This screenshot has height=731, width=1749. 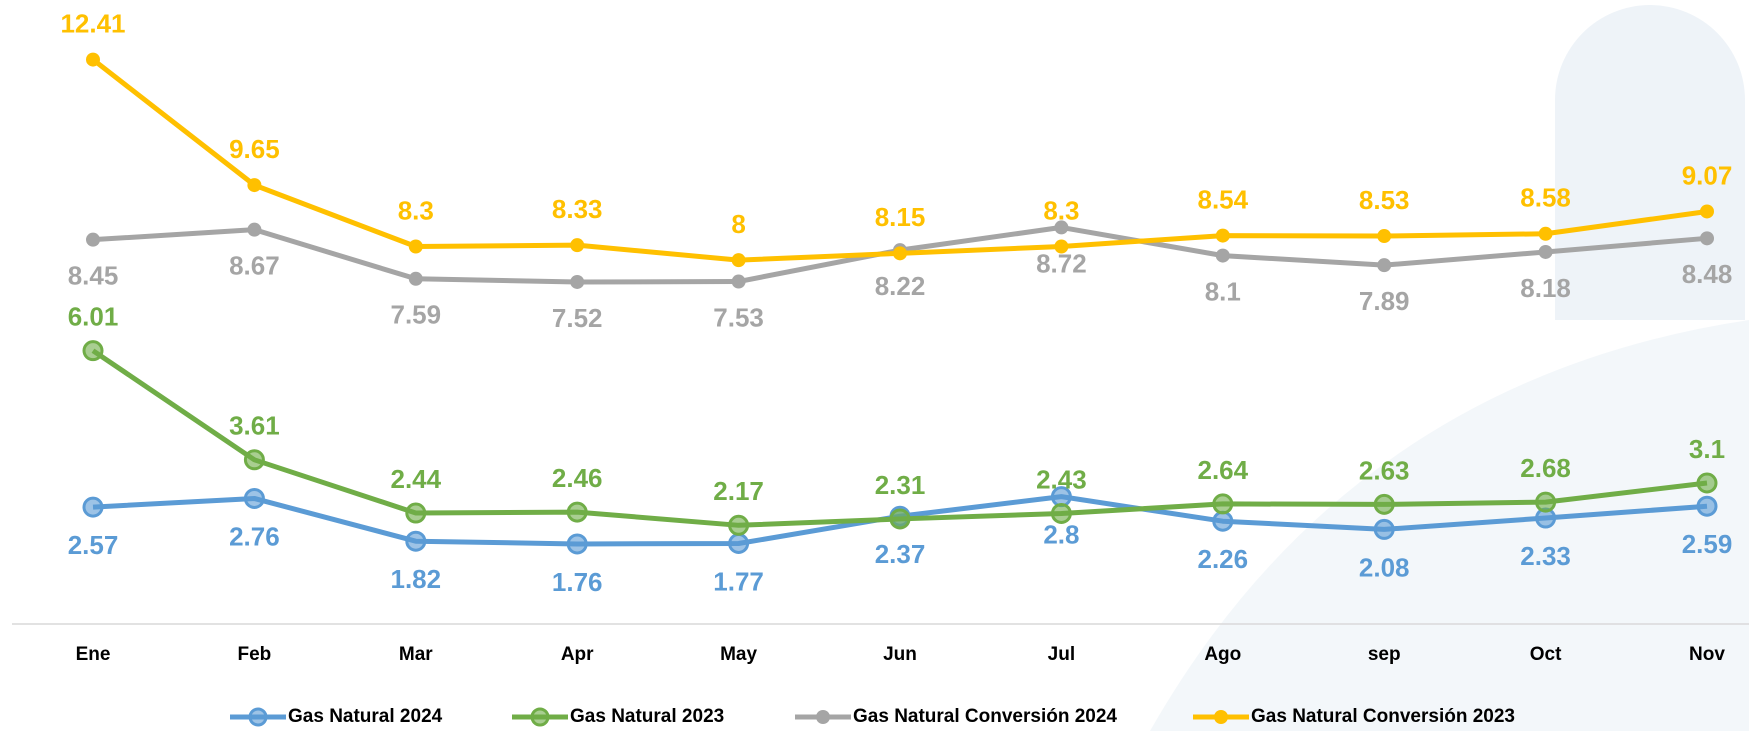 I want to click on data-label: 2.57, so click(x=93, y=545).